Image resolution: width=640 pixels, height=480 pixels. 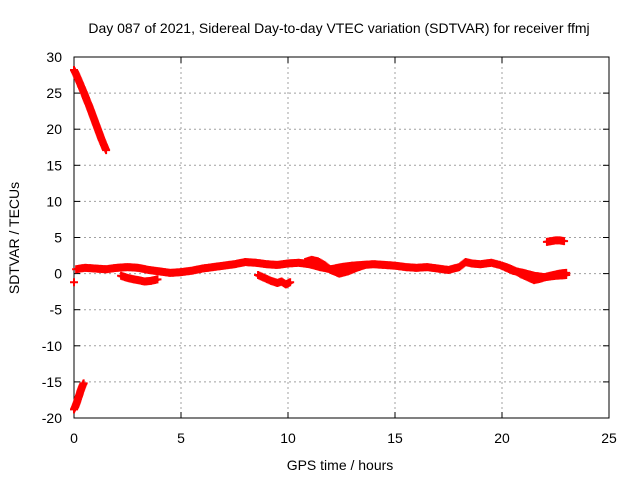 I want to click on y-tick-label: -10, so click(x=52, y=346).